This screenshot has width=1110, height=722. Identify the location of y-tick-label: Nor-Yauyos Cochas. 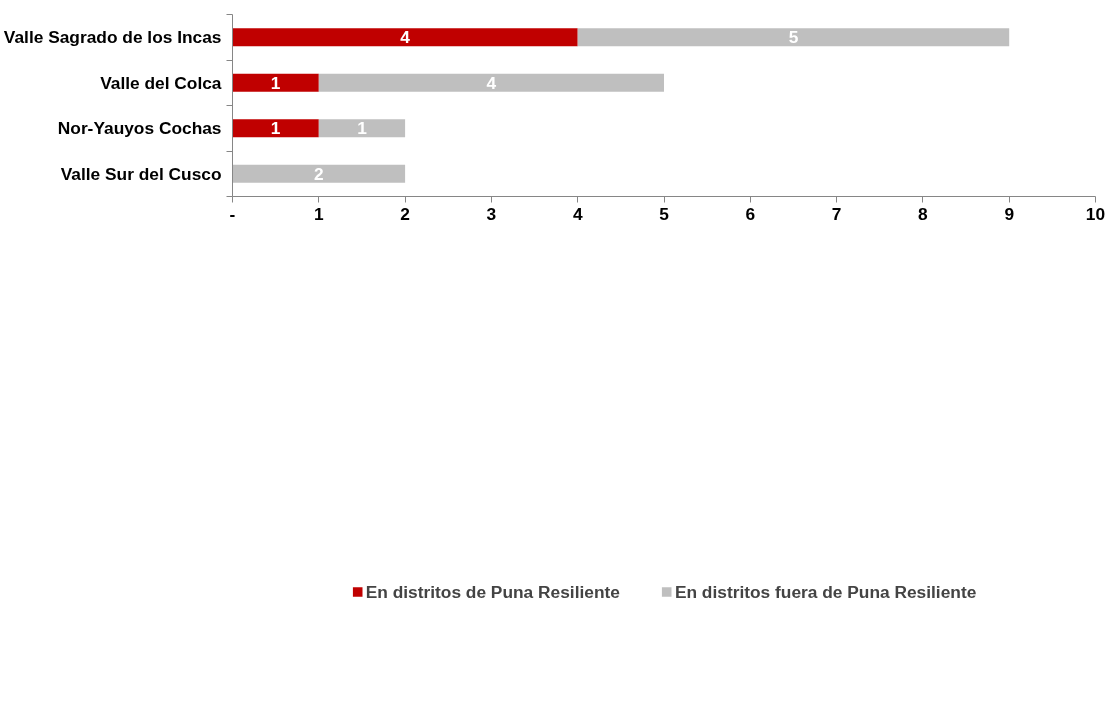
(139, 128).